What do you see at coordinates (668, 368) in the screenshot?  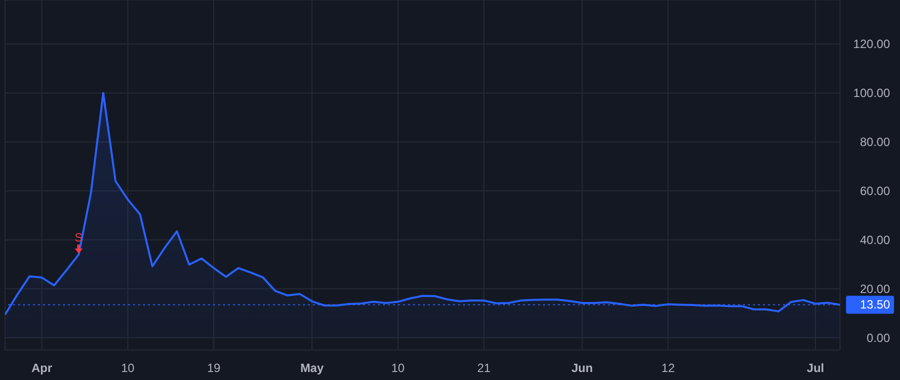 I see `x-tick-label: 12` at bounding box center [668, 368].